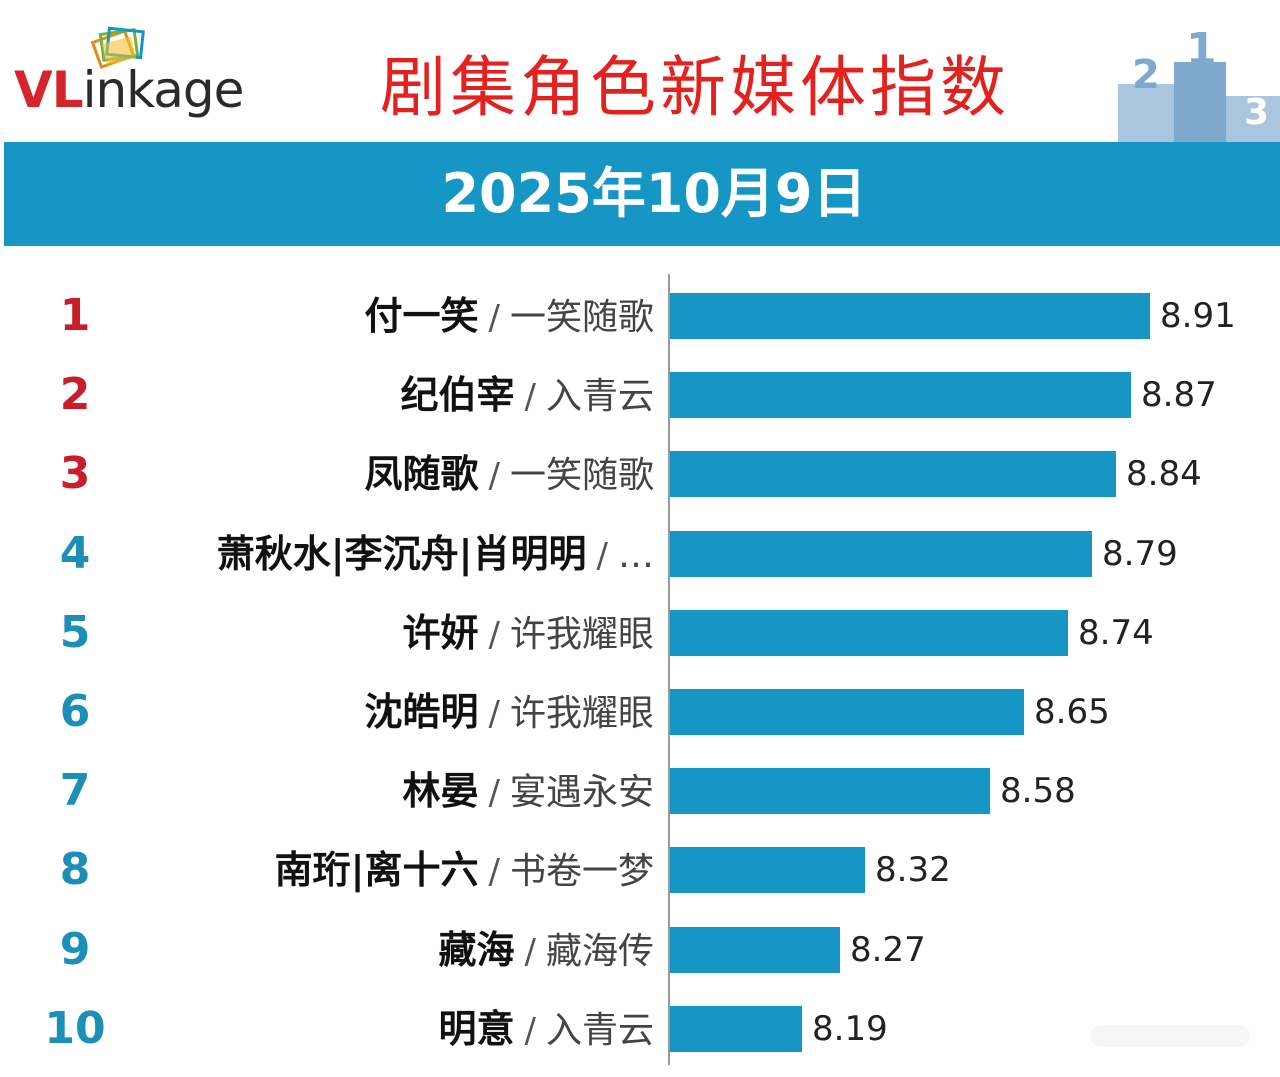 Image resolution: width=1280 pixels, height=1077 pixels. Describe the element at coordinates (421, 712) in the screenshot. I see `character-name: 沈皓明` at that location.